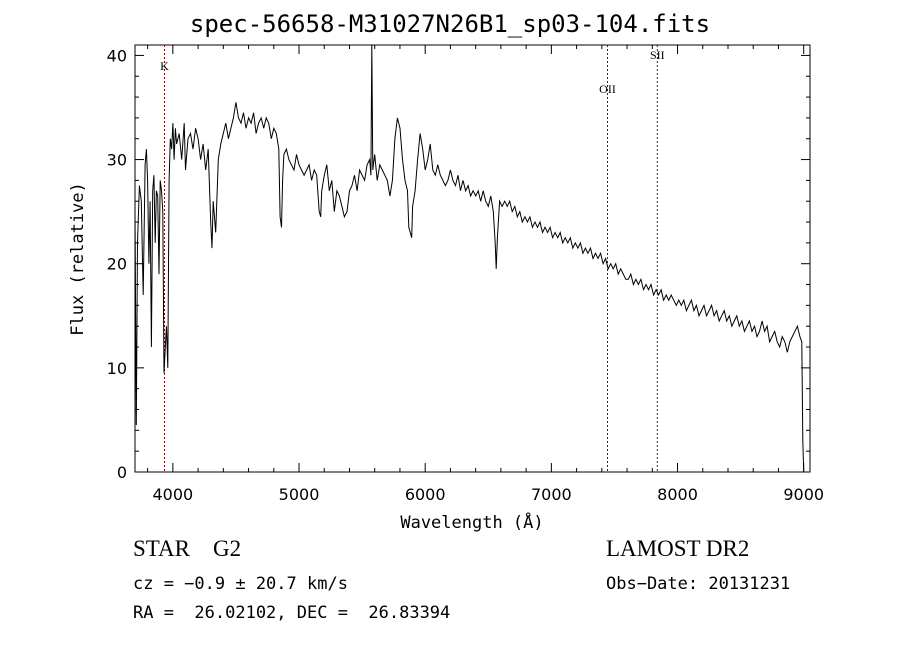  Describe the element at coordinates (551, 494) in the screenshot. I see `x-tick-label: 7000` at that location.